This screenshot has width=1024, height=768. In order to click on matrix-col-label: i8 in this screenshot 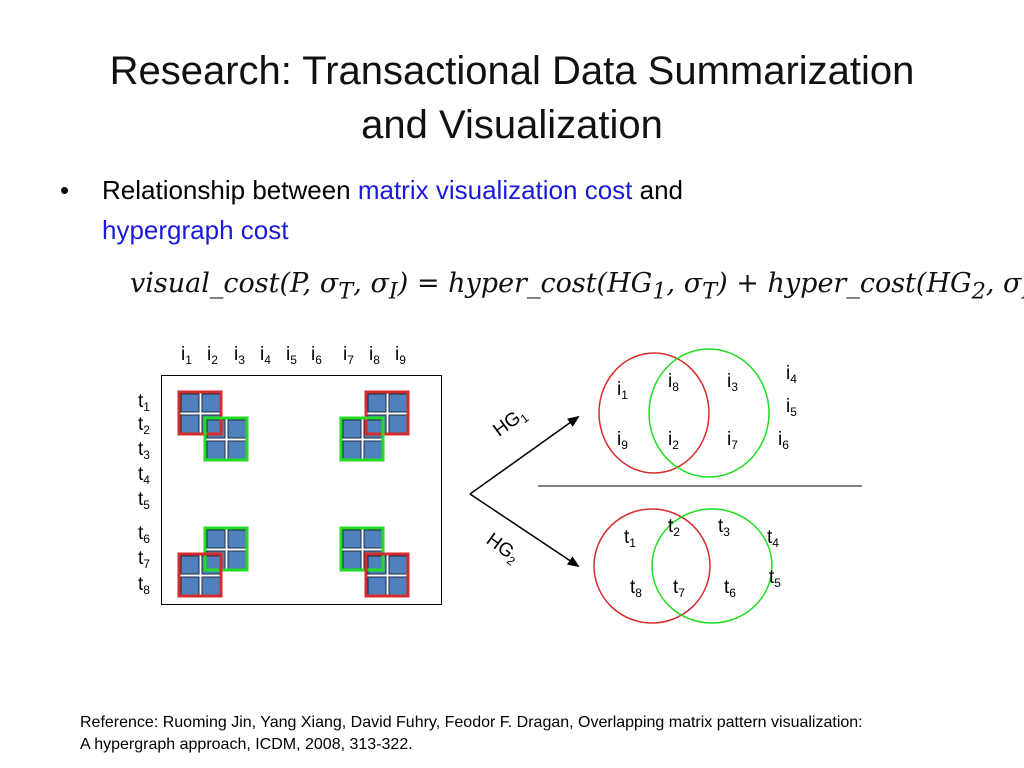, I will do `click(374, 356)`.